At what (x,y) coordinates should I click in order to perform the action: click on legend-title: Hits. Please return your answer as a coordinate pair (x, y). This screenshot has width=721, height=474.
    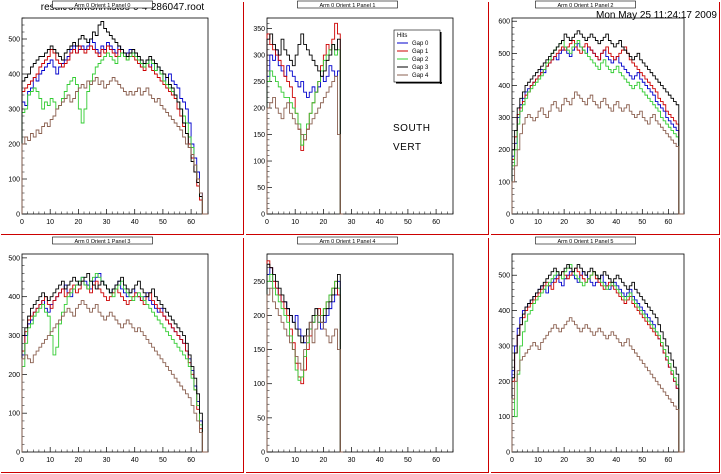
    Looking at the image, I should click on (402, 36).